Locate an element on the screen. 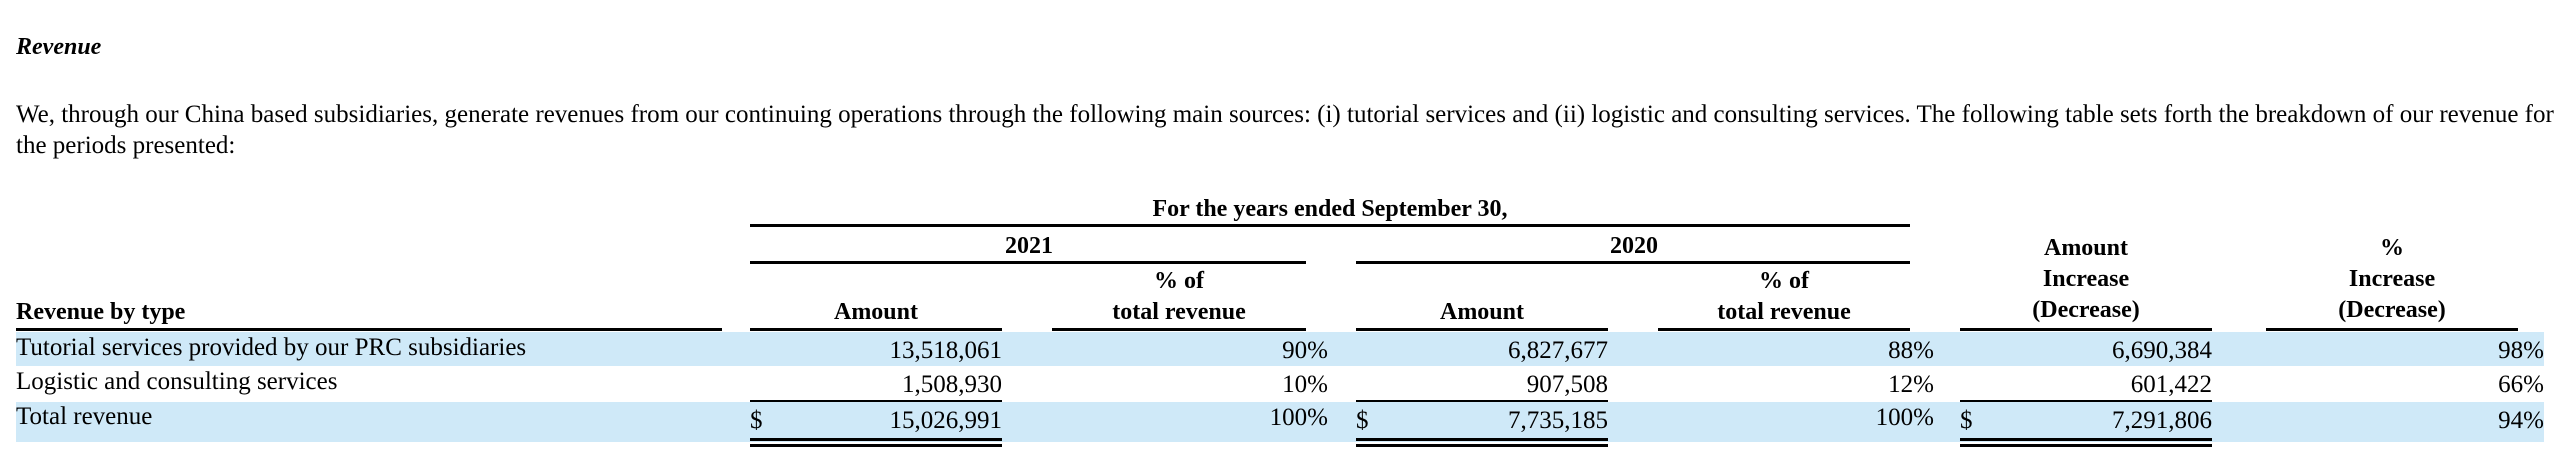 Image resolution: width=2560 pixels, height=468 pixels. col-rule-amount-2020 is located at coordinates (1482, 329).